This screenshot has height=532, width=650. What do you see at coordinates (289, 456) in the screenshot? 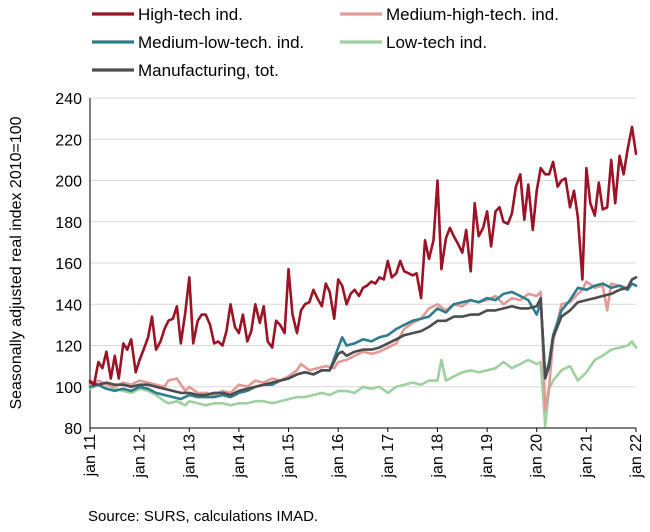
I see `x-tick-label: jan 15` at bounding box center [289, 456].